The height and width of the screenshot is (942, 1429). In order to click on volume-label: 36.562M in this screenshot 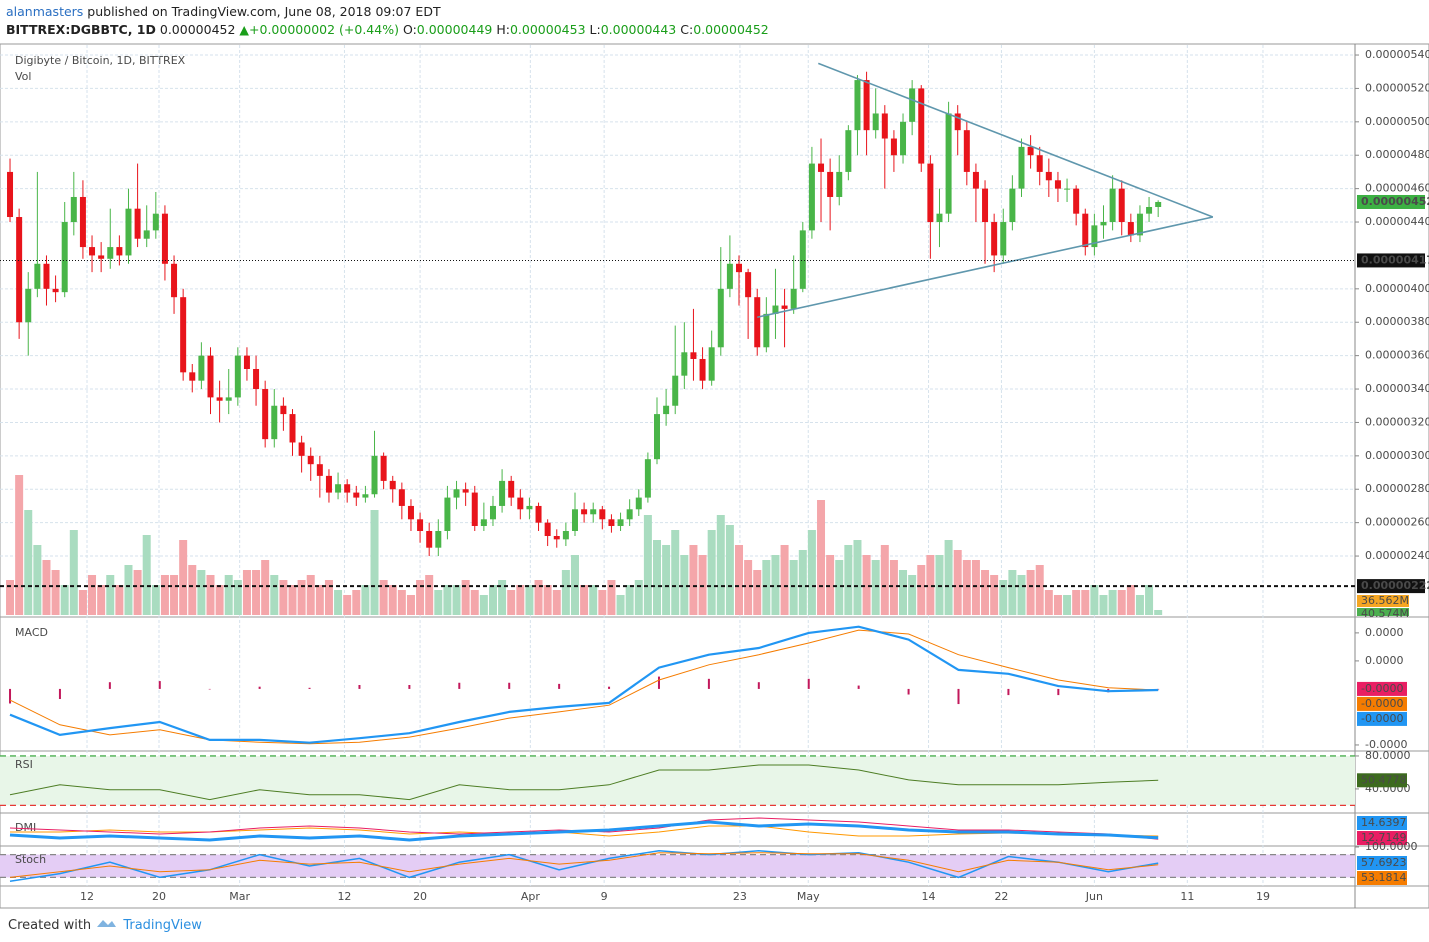, I will do `click(1385, 600)`.